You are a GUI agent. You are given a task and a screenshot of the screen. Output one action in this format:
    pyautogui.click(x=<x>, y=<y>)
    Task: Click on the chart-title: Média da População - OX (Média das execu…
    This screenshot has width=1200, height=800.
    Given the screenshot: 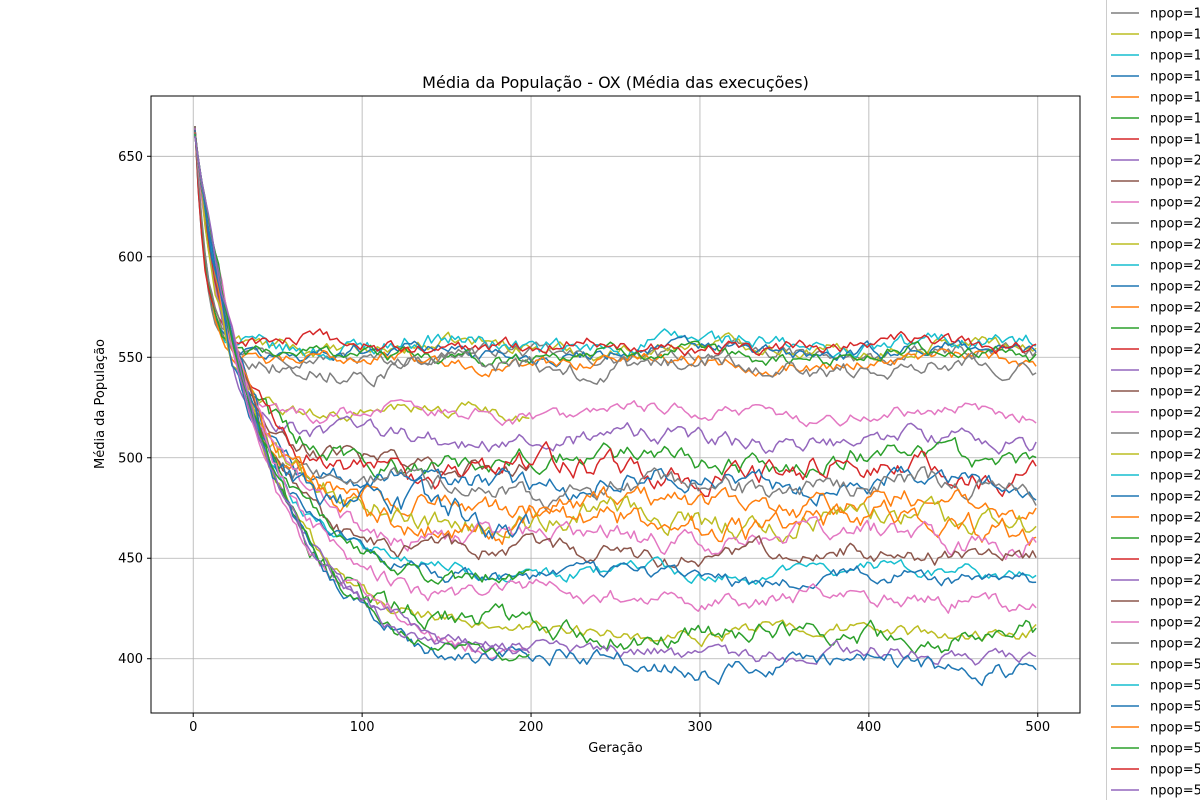 What is the action you would take?
    pyautogui.click(x=615, y=82)
    